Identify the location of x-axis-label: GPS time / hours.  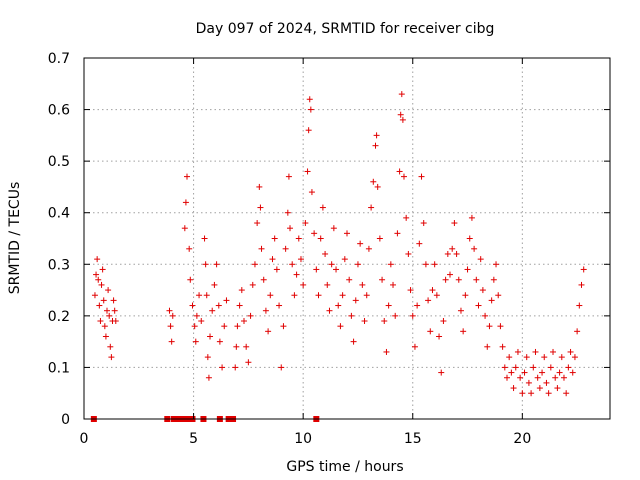
(344, 467).